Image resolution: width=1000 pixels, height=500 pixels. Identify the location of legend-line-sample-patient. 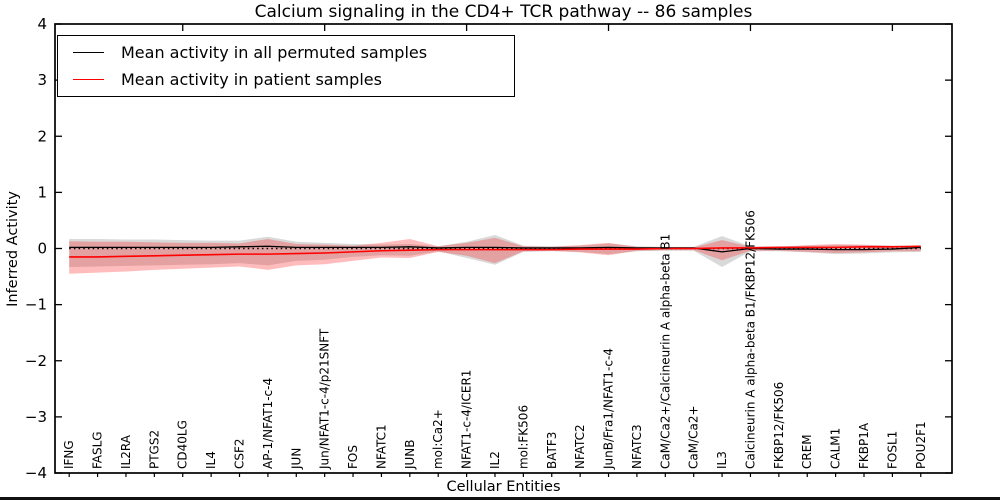
(88, 79).